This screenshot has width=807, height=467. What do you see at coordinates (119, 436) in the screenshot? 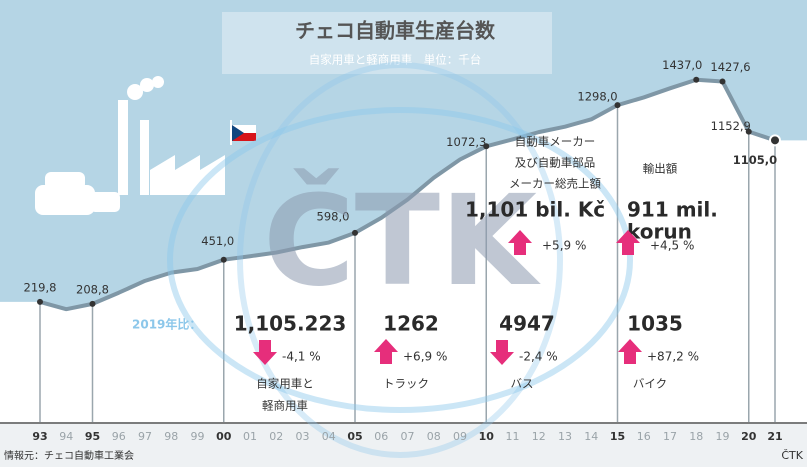
I see `x-tick-label: 96` at bounding box center [119, 436].